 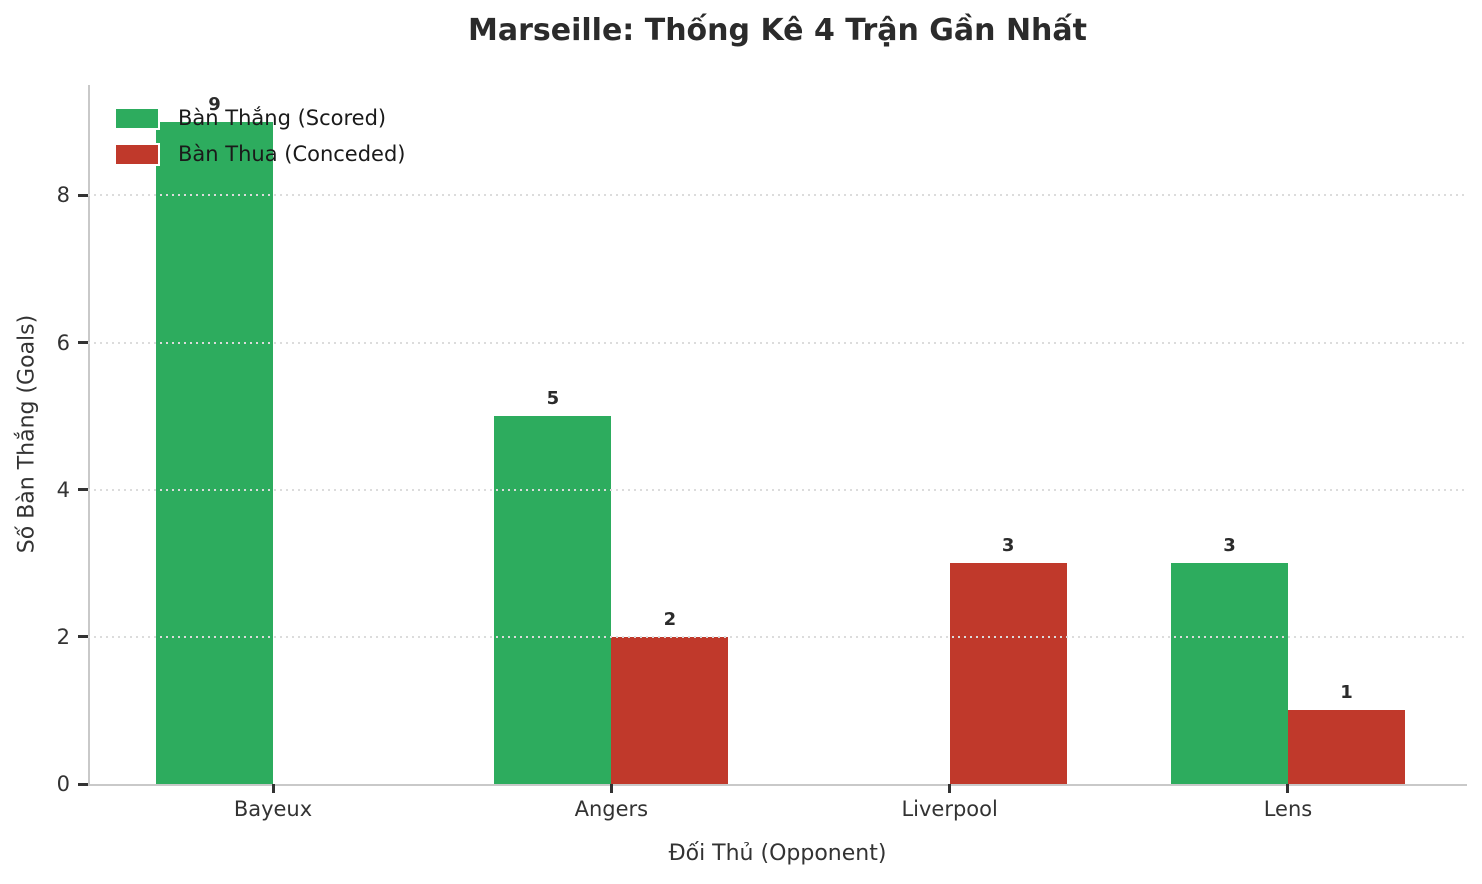 I want to click on legend-label-scored: Bàn Thắng (Scored), so click(x=282, y=118).